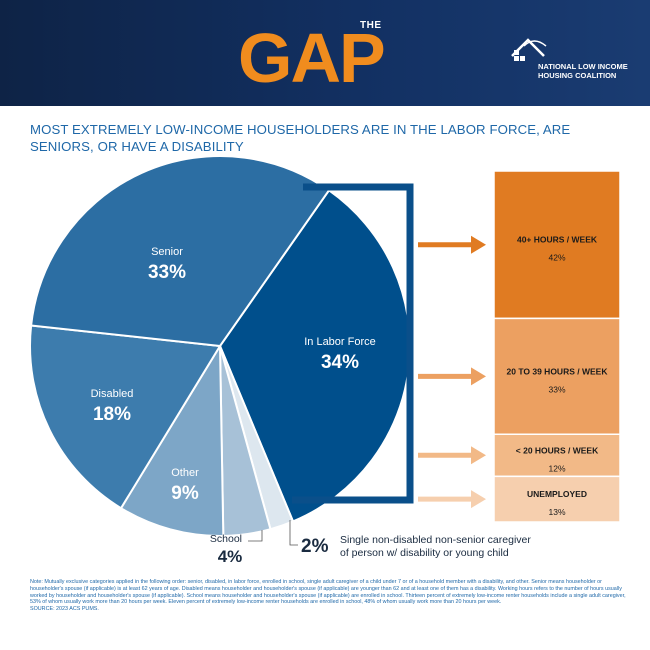 The height and width of the screenshot is (650, 650). Describe the element at coordinates (556, 258) in the screenshot. I see `bar-value-40-hours-week: 42%` at that location.